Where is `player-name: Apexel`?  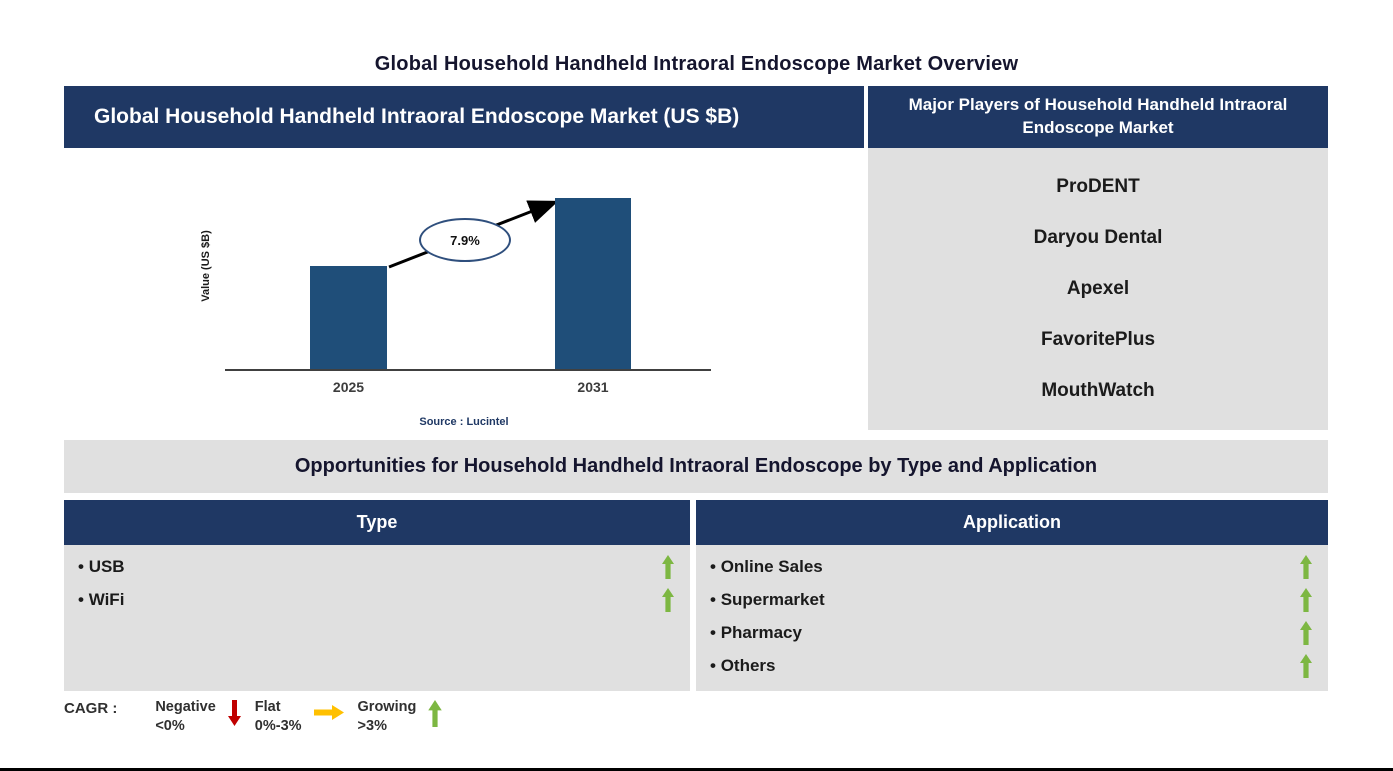
player-name: Apexel is located at coordinates (1098, 288).